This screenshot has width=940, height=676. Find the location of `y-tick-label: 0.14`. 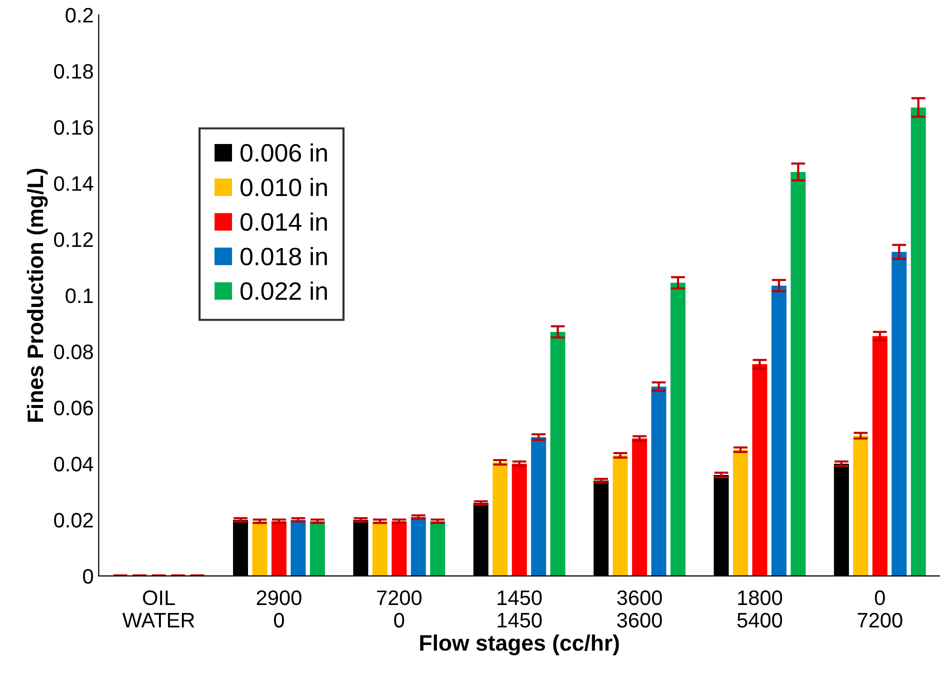

y-tick-label: 0.14 is located at coordinates (74, 183).